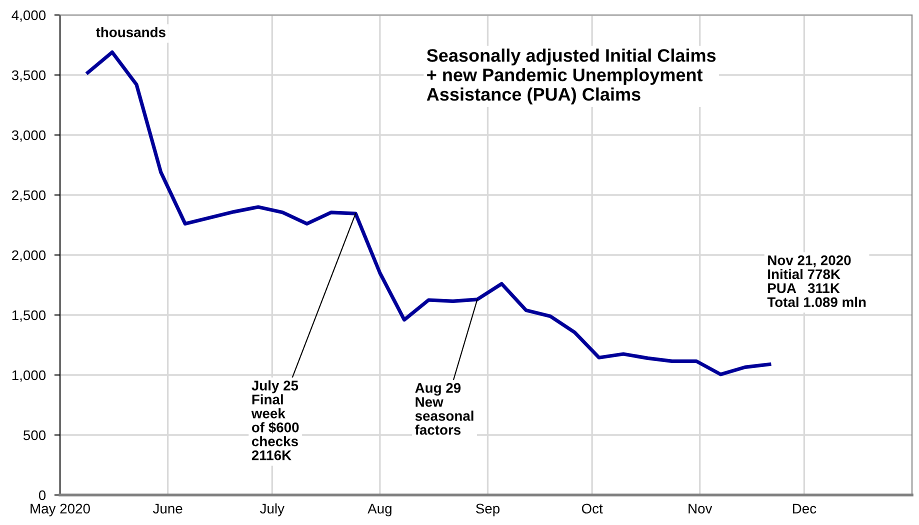 The width and height of the screenshot is (919, 525). What do you see at coordinates (571, 76) in the screenshot?
I see `text: Seasonally adjusted Initial Claims + new Pandemic Unemployment Assistance (PUA) Claims` at bounding box center [571, 76].